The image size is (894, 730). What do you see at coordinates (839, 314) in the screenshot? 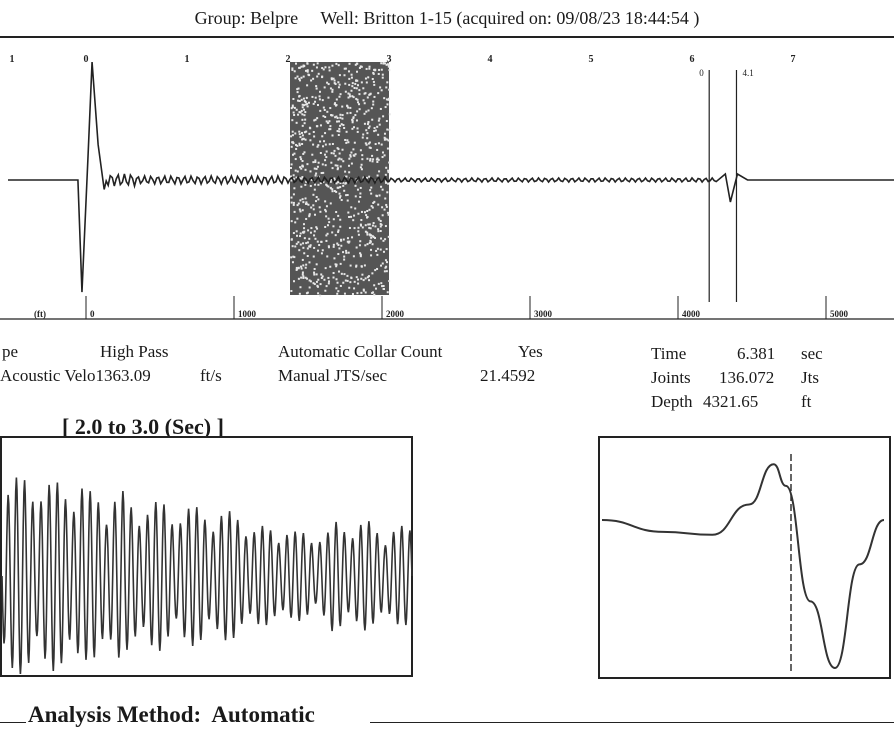
I see `depth-tick-label: 5000` at bounding box center [839, 314].